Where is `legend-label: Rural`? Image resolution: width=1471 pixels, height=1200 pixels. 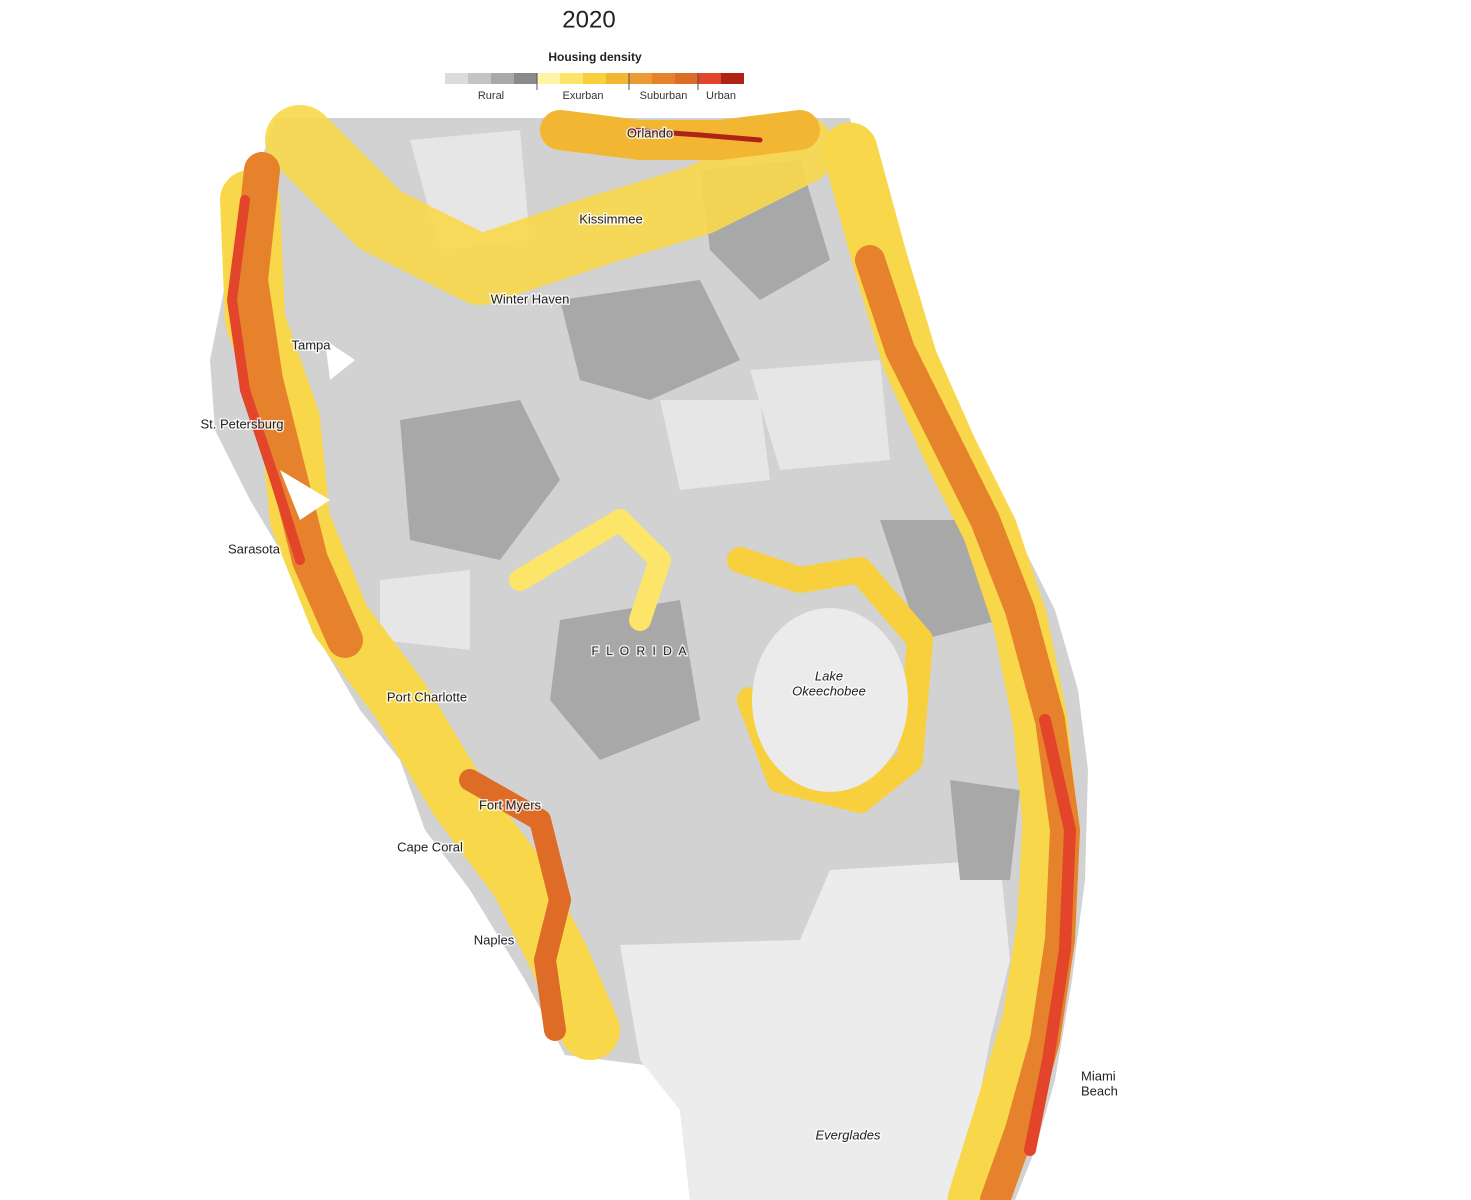
legend-label: Rural is located at coordinates (491, 96).